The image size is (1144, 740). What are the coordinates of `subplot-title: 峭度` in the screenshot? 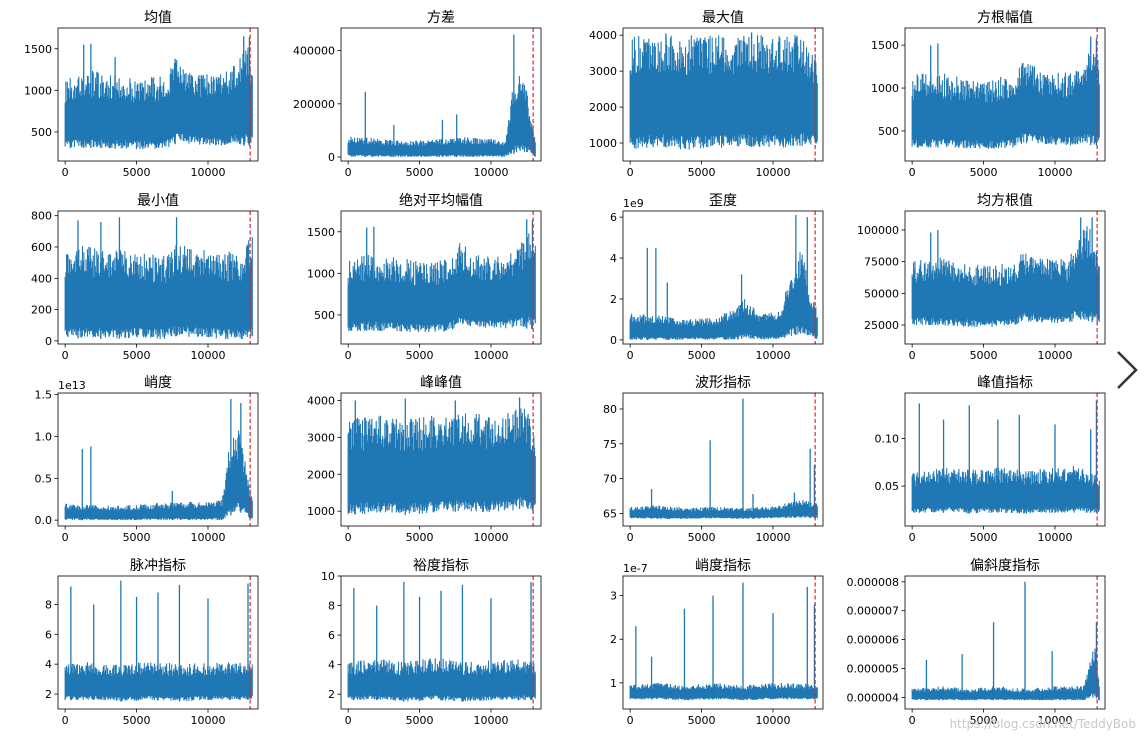 It's located at (158, 383).